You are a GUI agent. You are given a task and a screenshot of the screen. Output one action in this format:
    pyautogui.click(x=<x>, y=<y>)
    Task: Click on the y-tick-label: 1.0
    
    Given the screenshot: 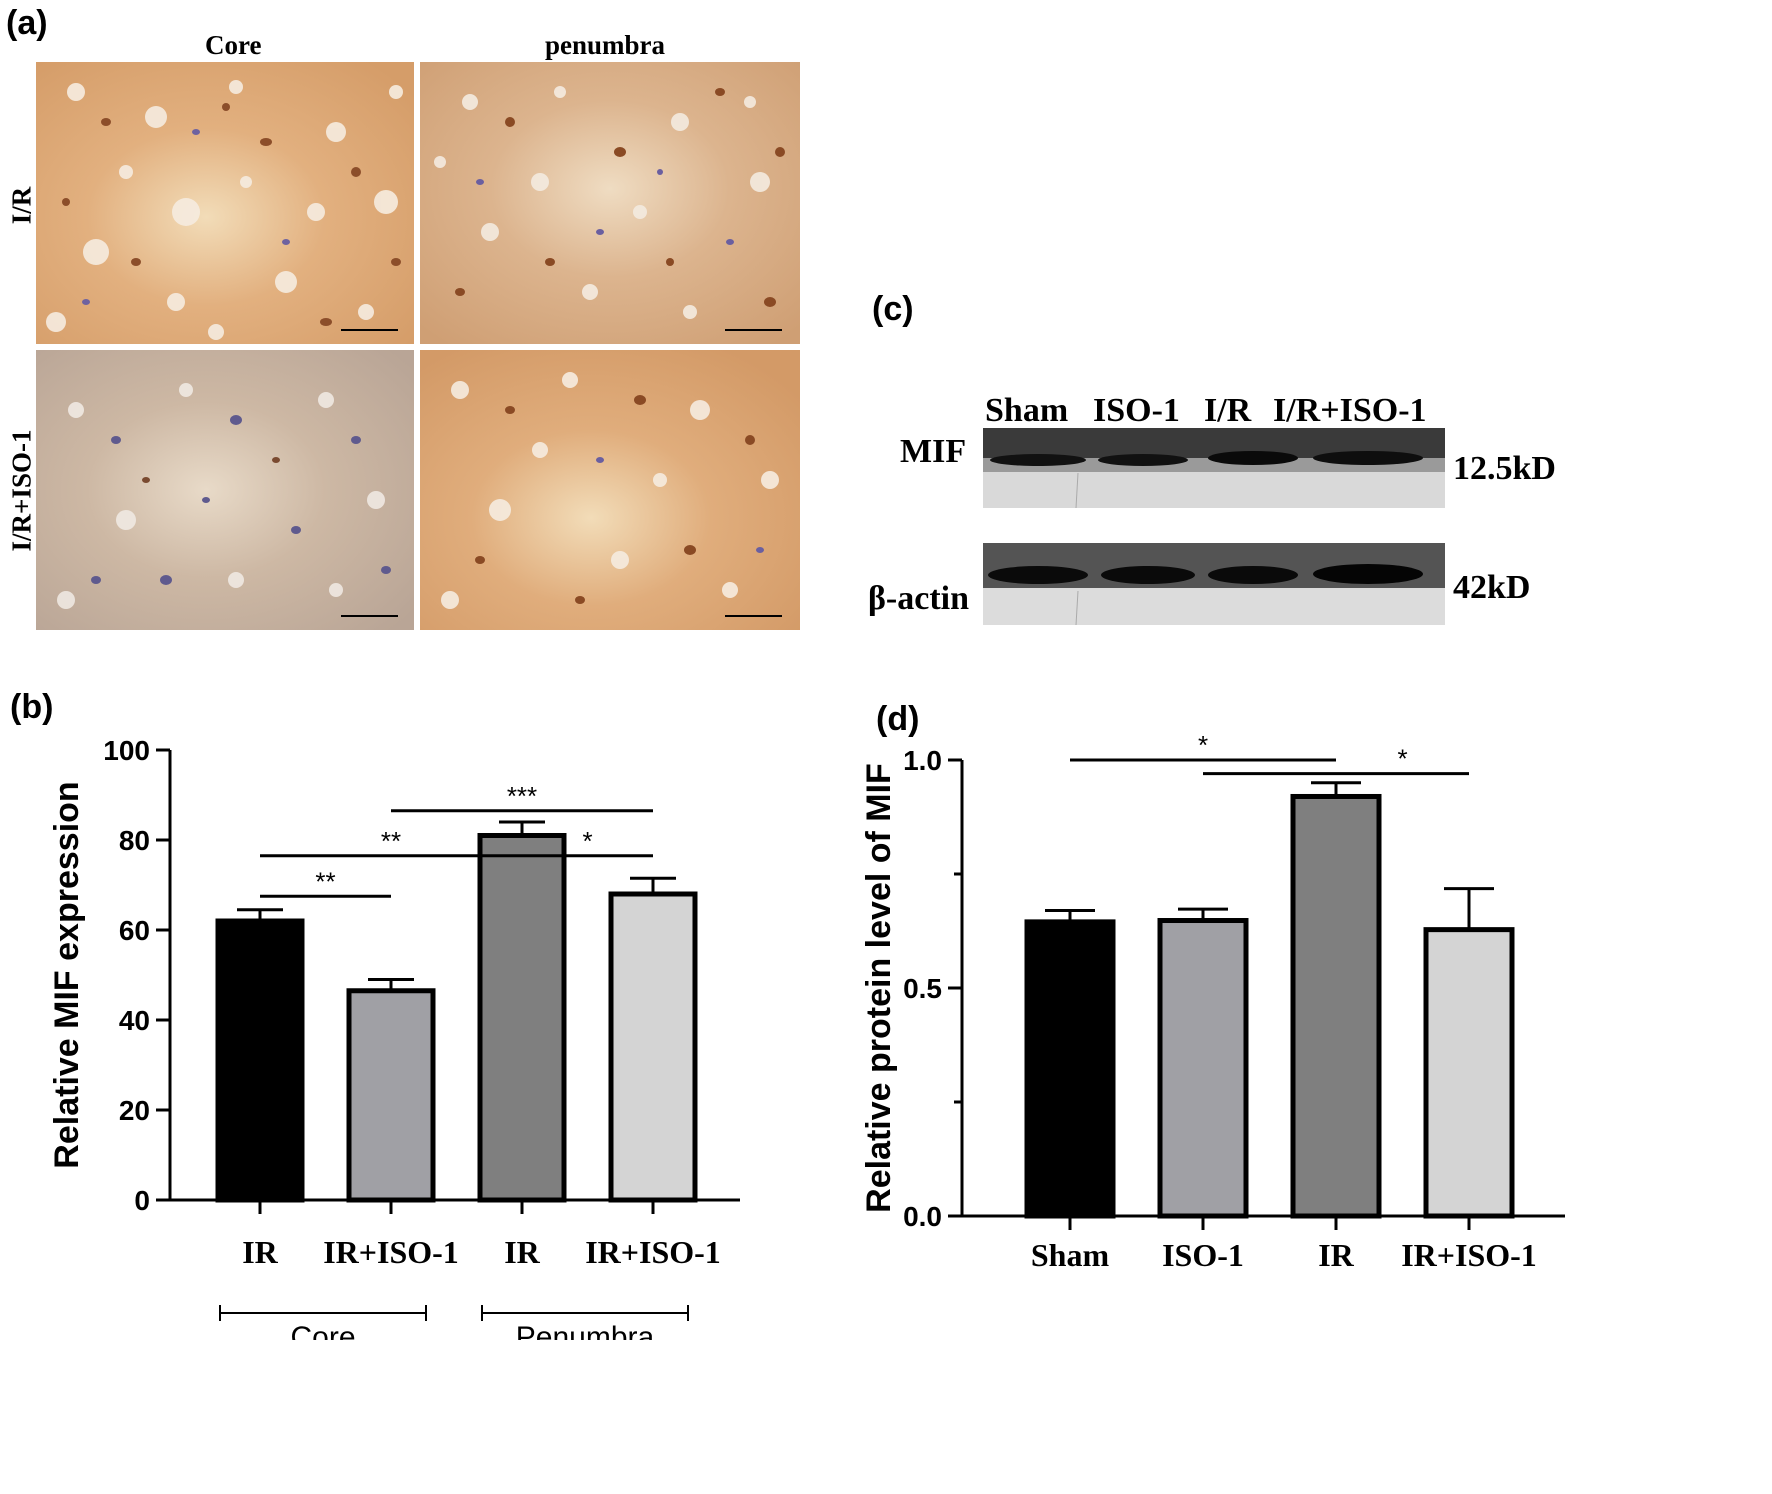 What is the action you would take?
    pyautogui.click(x=922, y=760)
    